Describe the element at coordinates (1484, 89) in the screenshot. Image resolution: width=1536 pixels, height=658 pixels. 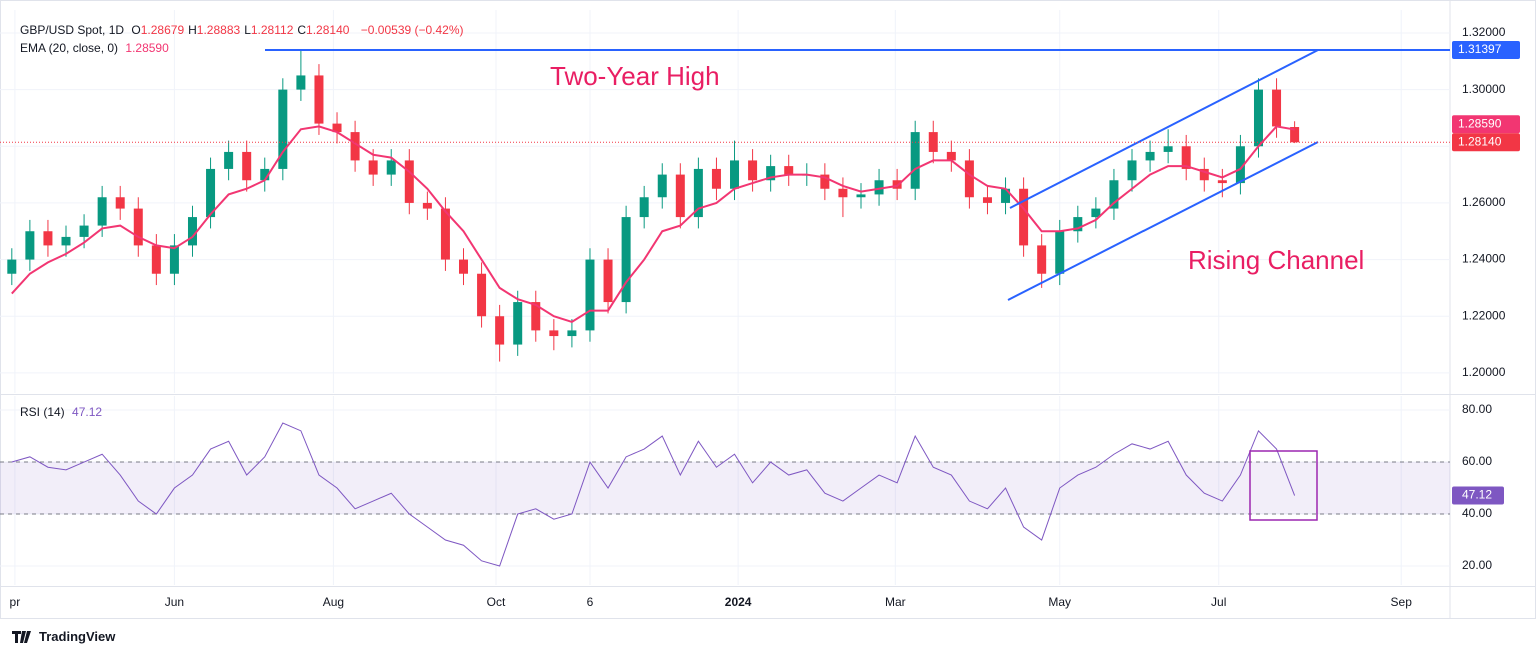
I see `y-tick-label: 1.30000` at that location.